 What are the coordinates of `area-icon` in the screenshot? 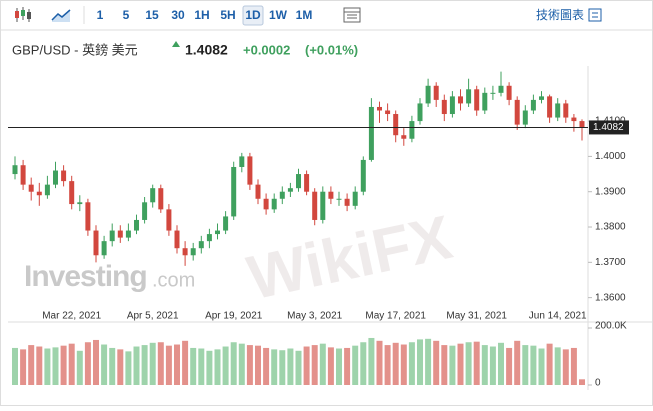 It's located at (61, 15).